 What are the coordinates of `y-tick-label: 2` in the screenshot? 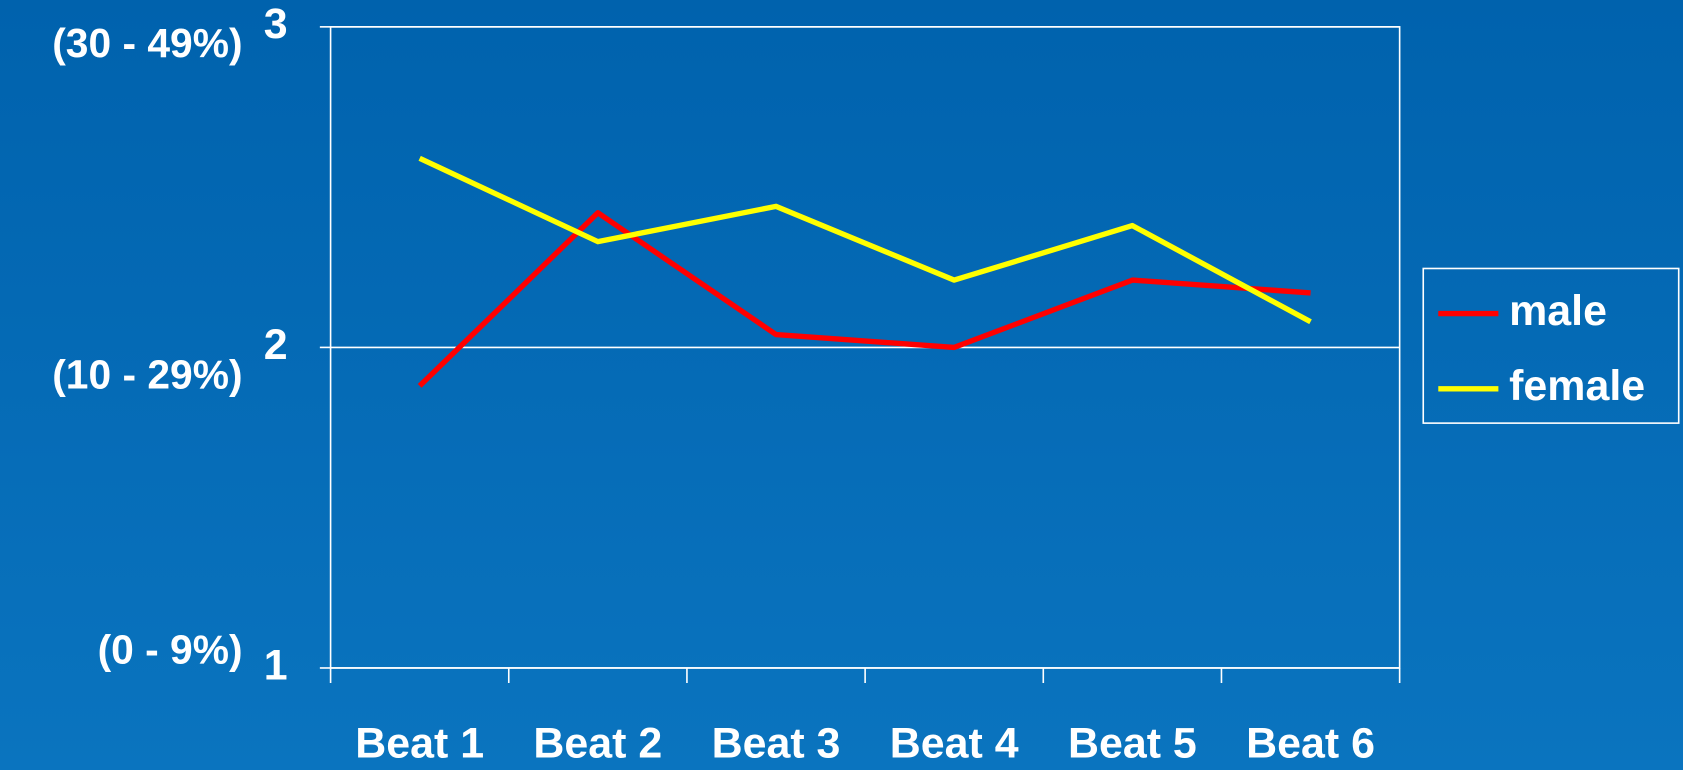 It's located at (276, 345).